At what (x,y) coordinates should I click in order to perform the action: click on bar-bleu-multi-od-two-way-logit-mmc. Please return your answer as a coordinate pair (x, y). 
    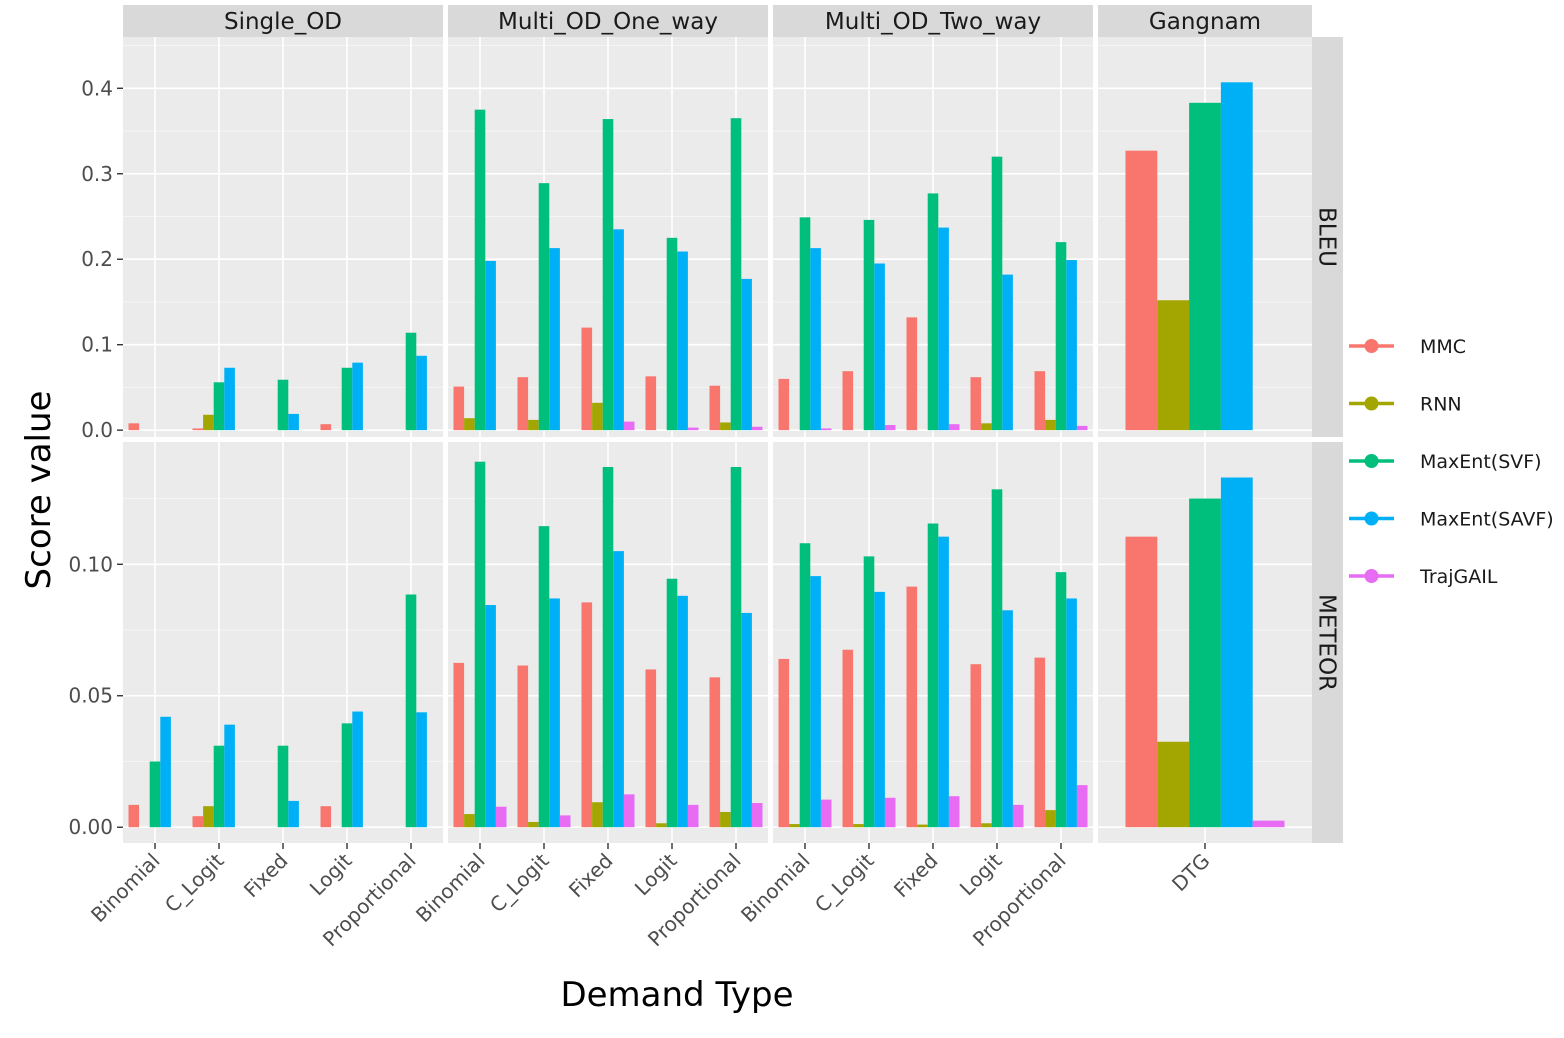
    Looking at the image, I should click on (976, 404).